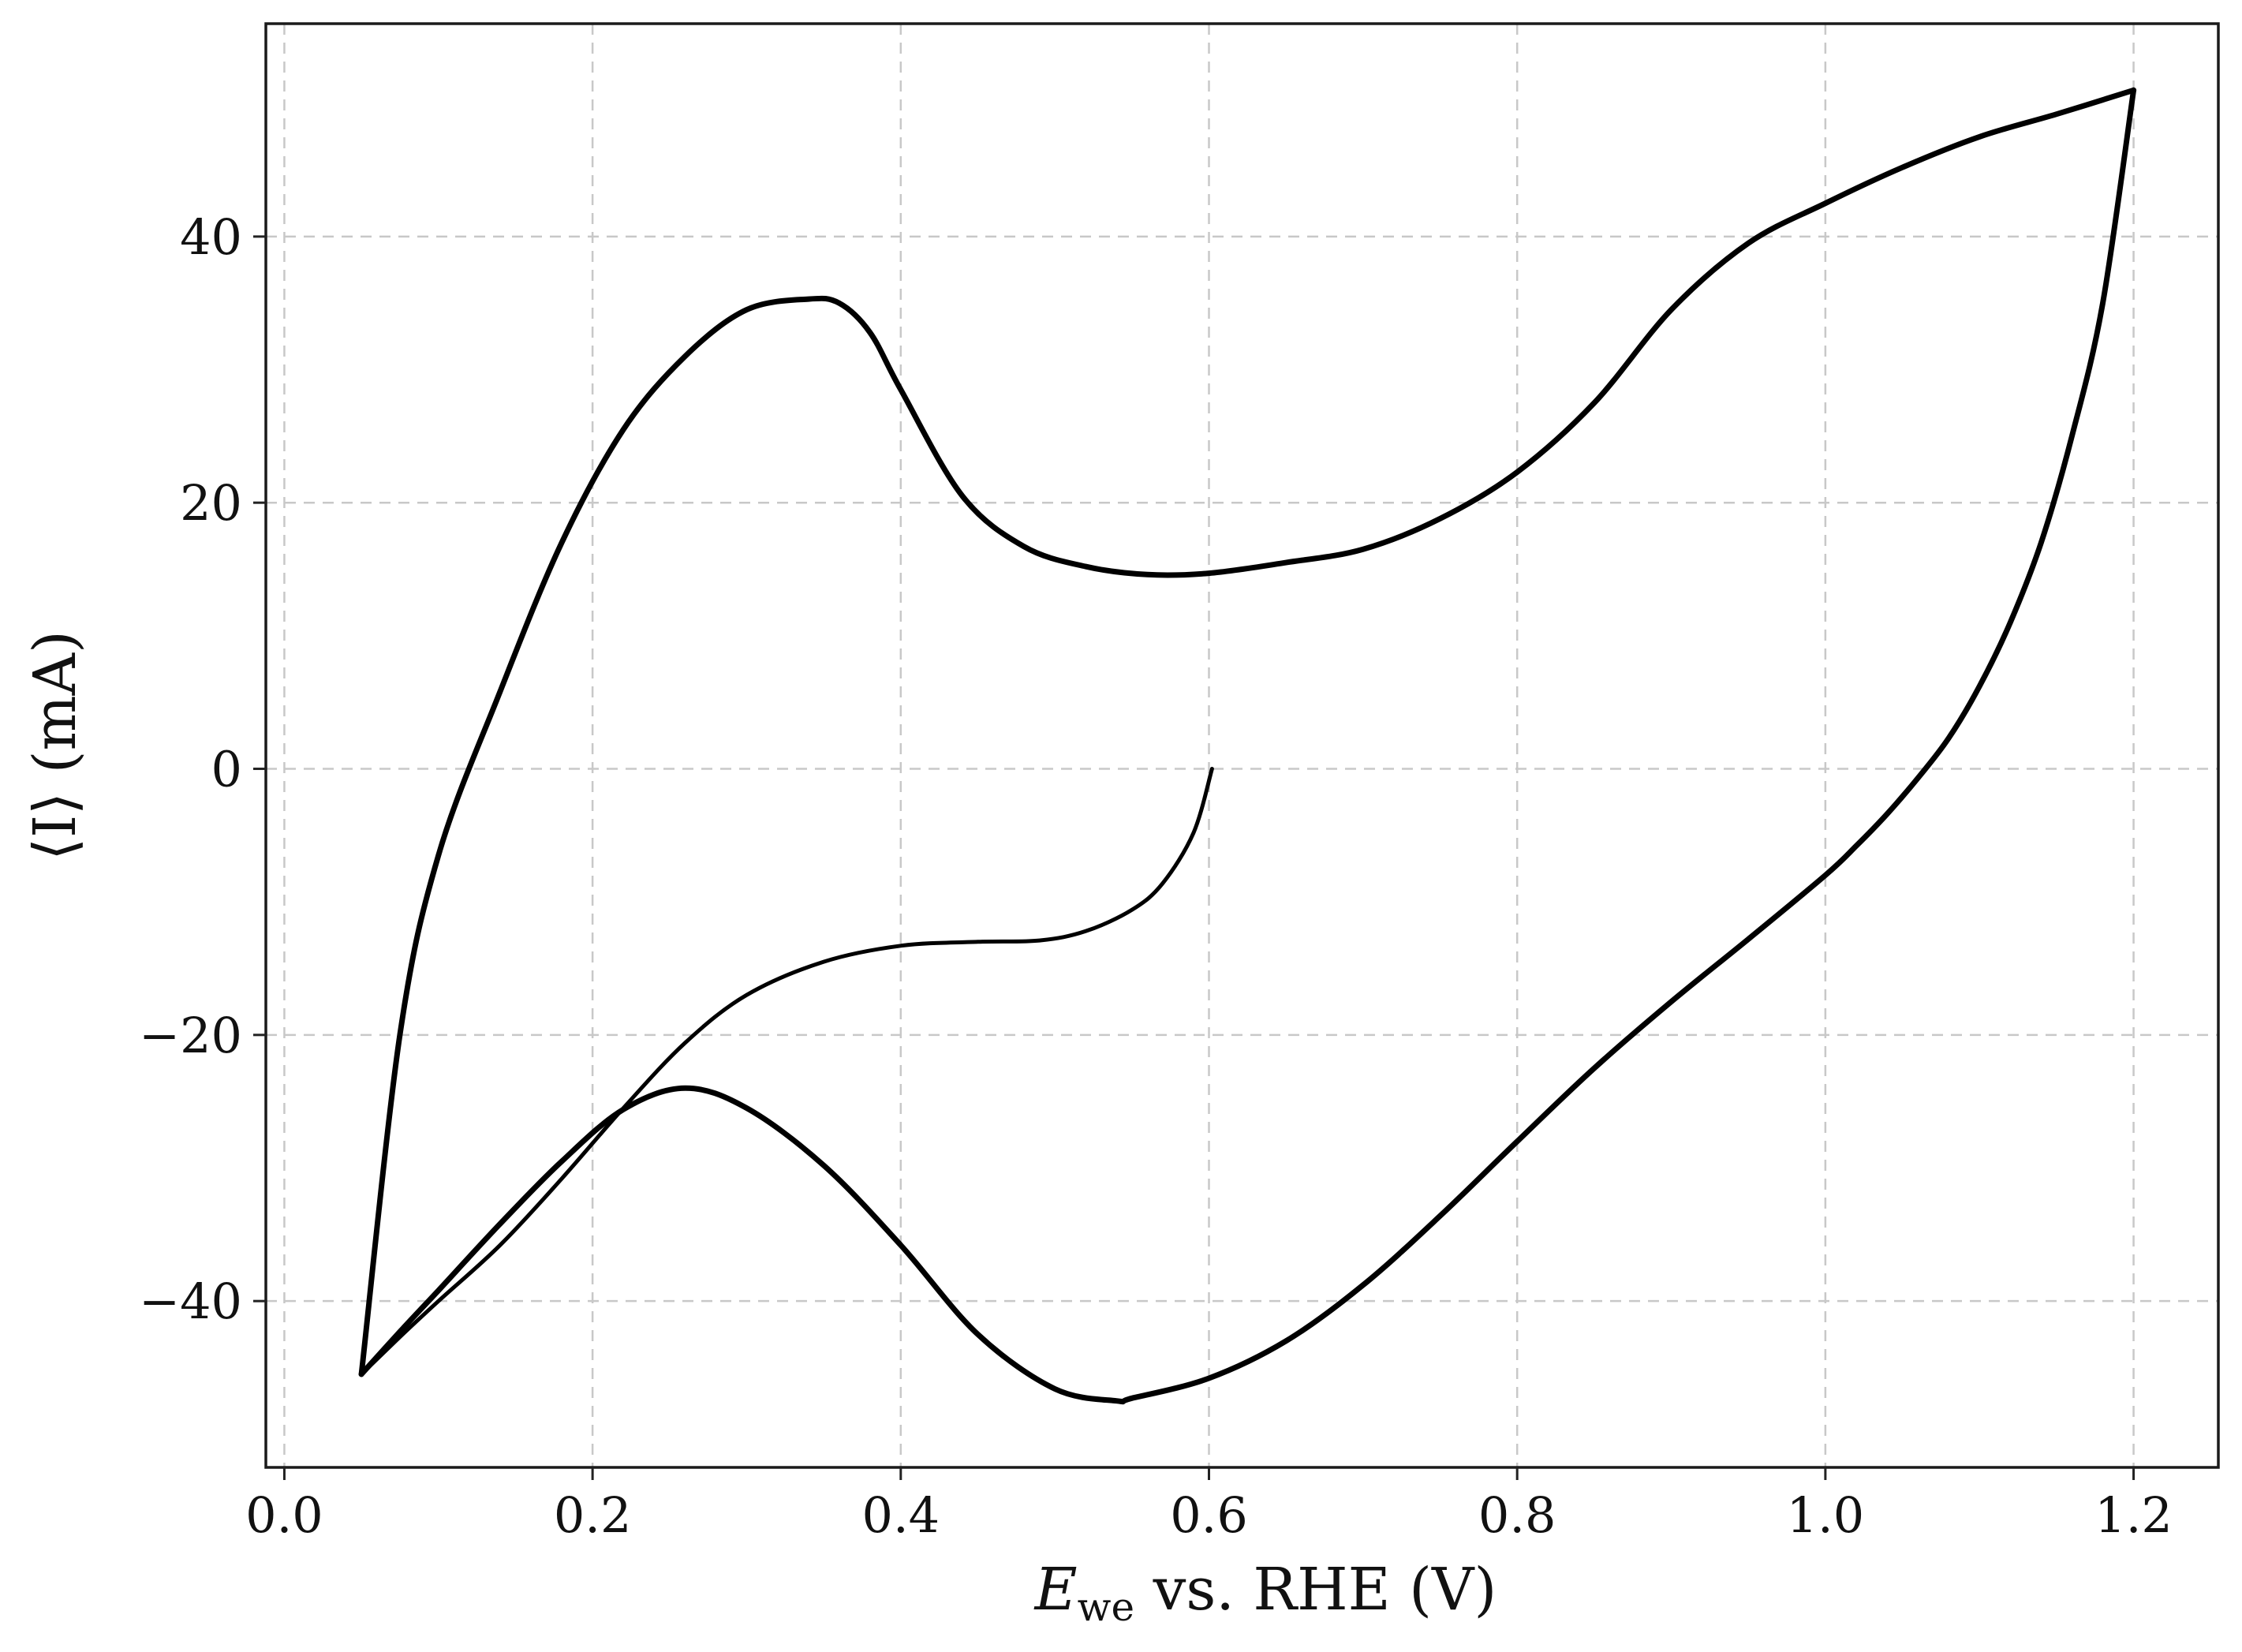  I want to click on y-axis-label: ⟨I⟩ (mA), so click(55, 745).